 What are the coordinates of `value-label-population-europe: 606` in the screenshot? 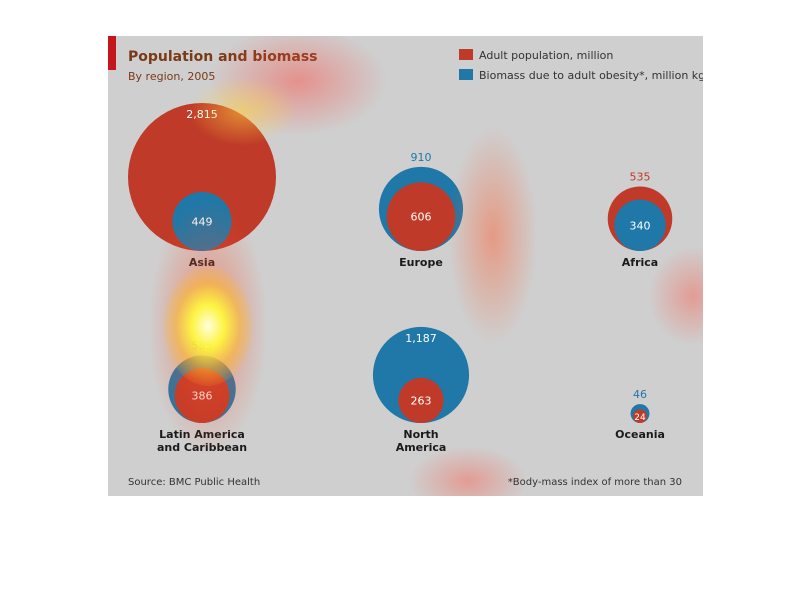 It's located at (421, 217).